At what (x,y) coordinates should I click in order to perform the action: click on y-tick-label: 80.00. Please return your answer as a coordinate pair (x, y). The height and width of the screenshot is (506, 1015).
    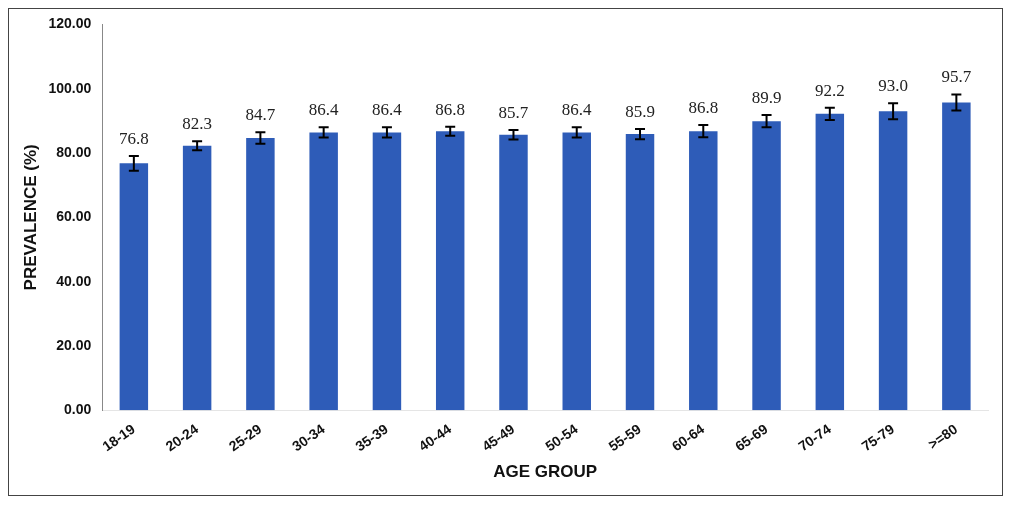
    Looking at the image, I should click on (74, 151).